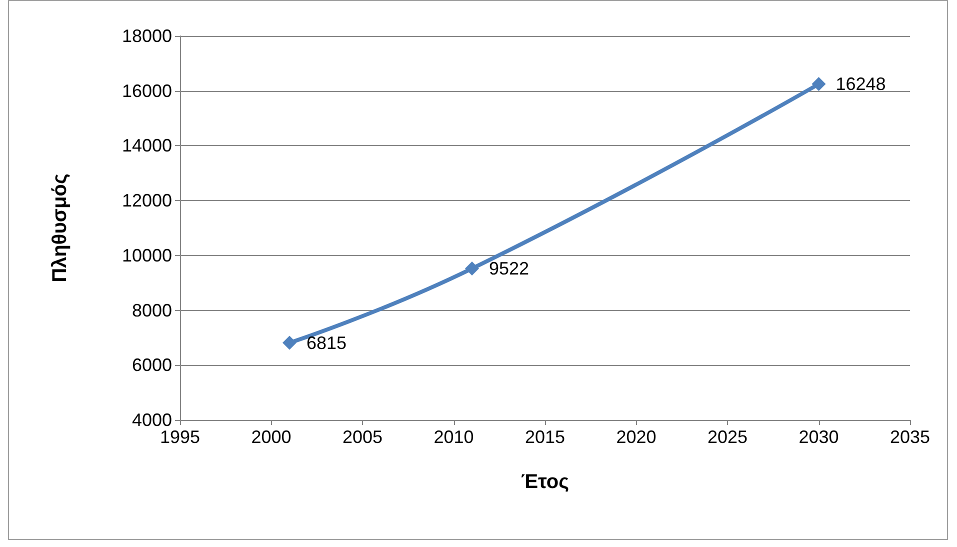 Image resolution: width=957 pixels, height=547 pixels. Describe the element at coordinates (454, 437) in the screenshot. I see `x-tick-label: 2010` at that location.